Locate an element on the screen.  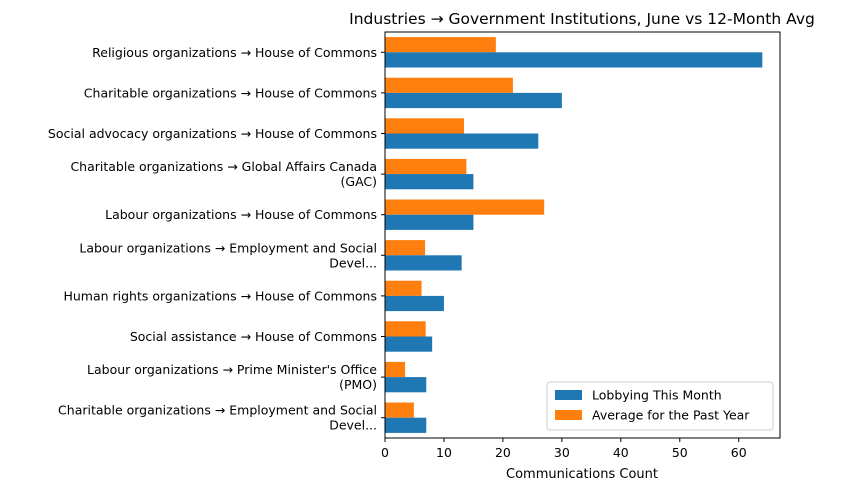
x-axis-label: Communications Count is located at coordinates (582, 474).